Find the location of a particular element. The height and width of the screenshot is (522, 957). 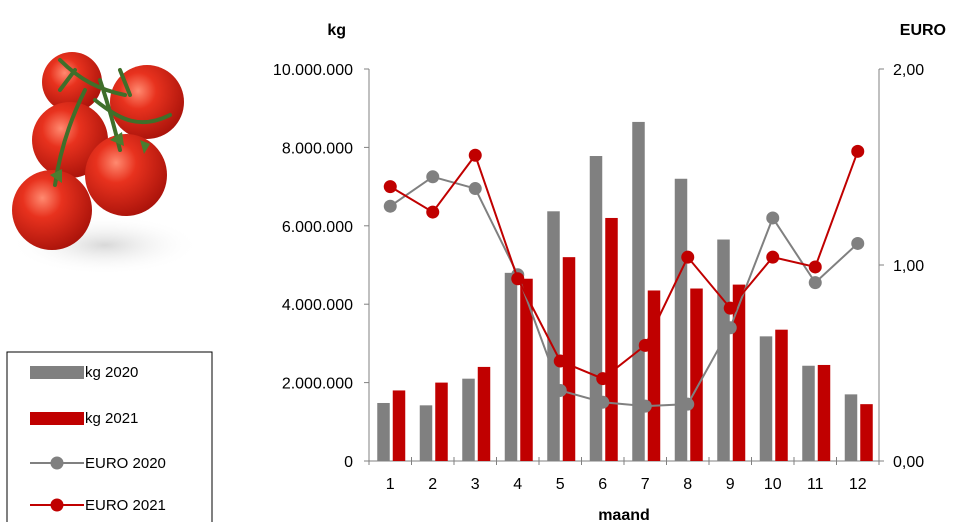

right-tick-label: 1,00 is located at coordinates (908, 266).